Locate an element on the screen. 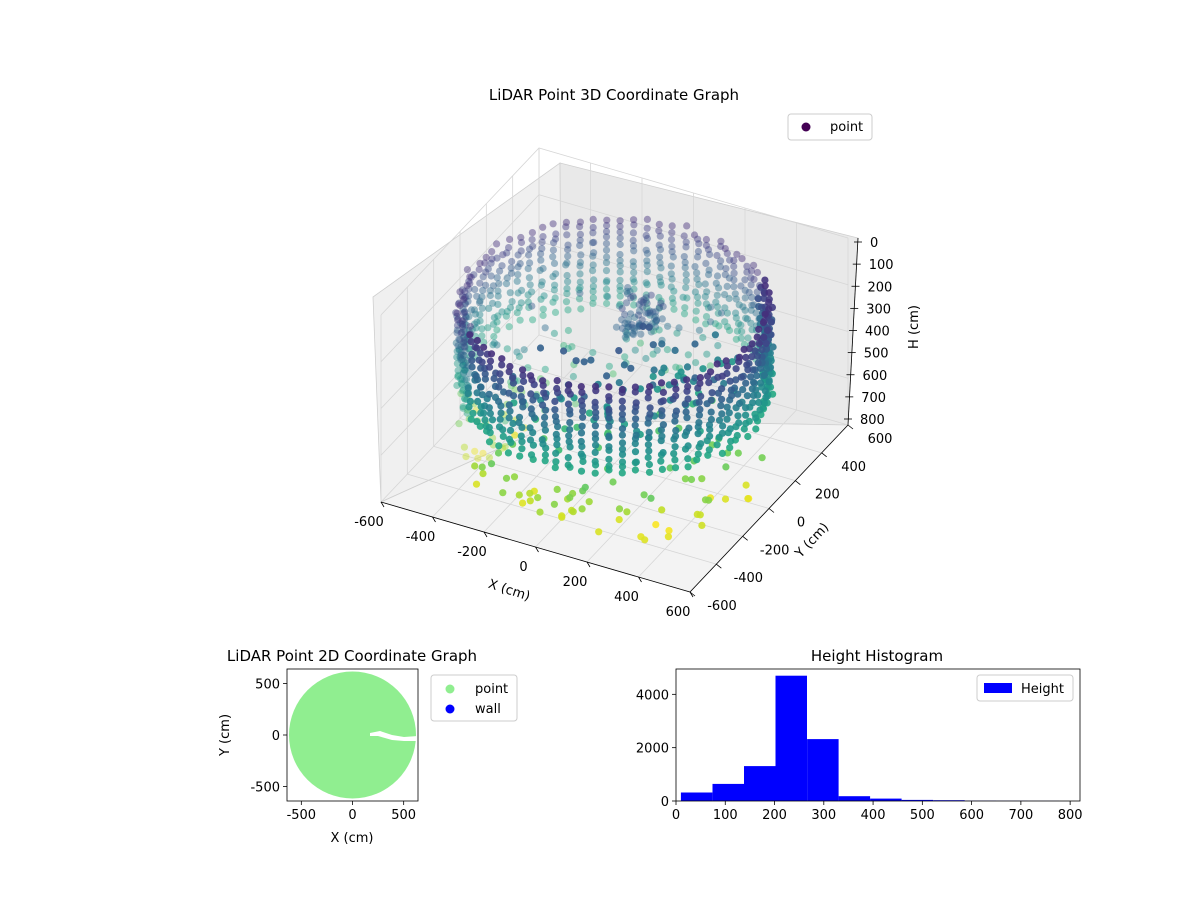 The width and height of the screenshot is (1200, 900). x-tick-label-histogram: 400 is located at coordinates (873, 815).